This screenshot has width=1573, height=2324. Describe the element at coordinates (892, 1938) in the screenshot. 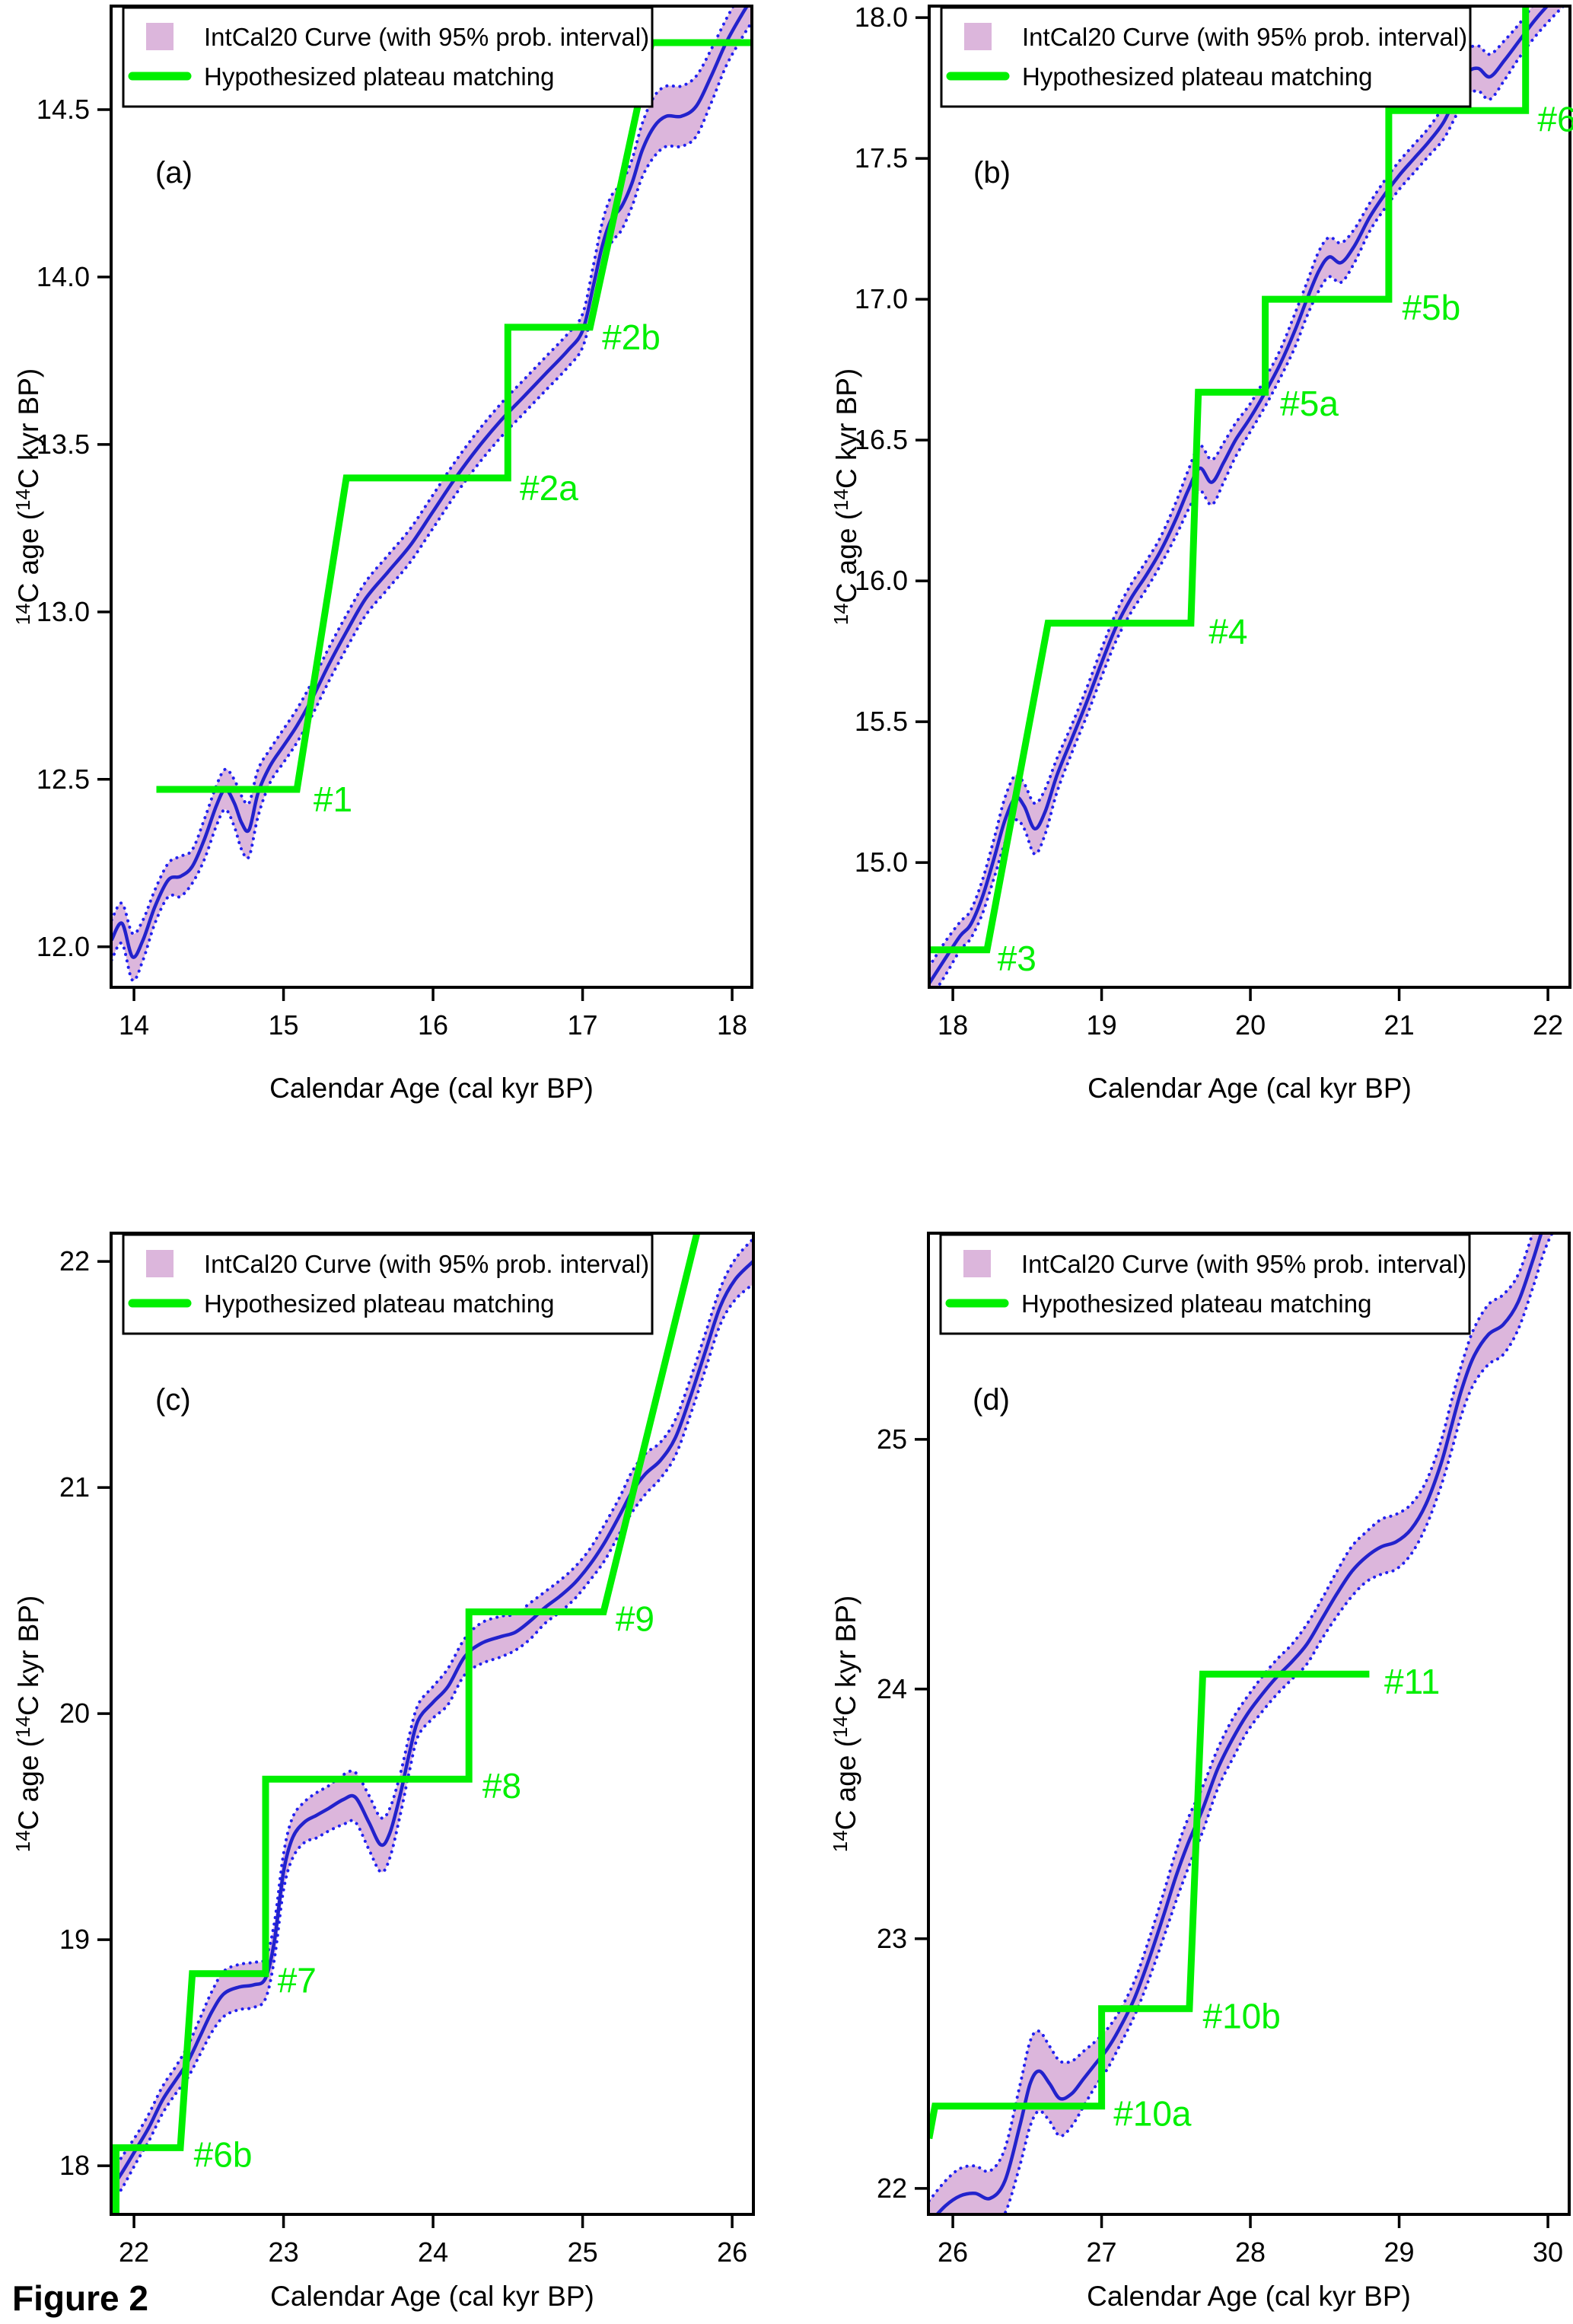

I see `y-tick-label: 23` at that location.